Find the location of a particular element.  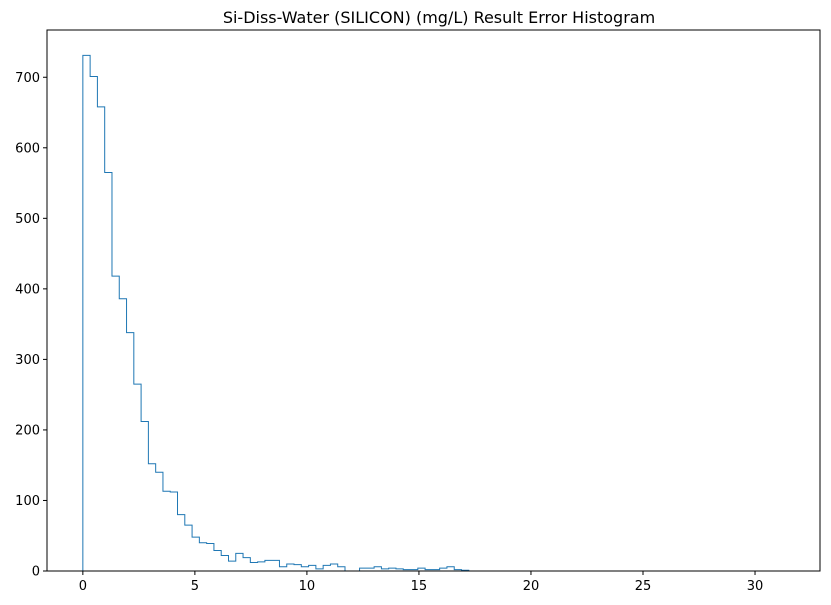

y-tick-label: 400 is located at coordinates (27, 289).